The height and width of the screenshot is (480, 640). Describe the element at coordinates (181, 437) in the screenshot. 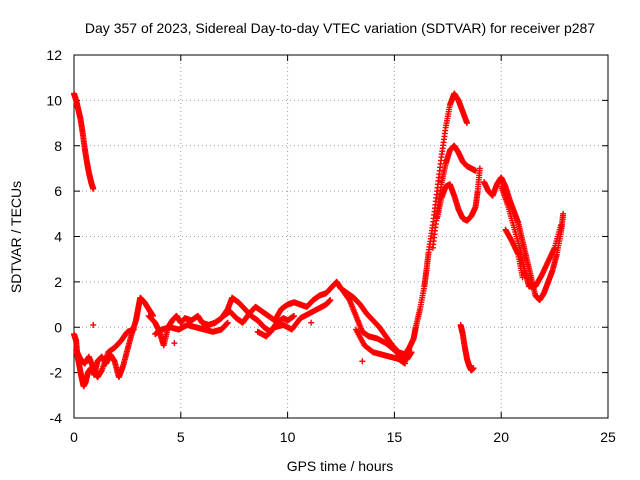

I see `x-tick-label: 5` at that location.